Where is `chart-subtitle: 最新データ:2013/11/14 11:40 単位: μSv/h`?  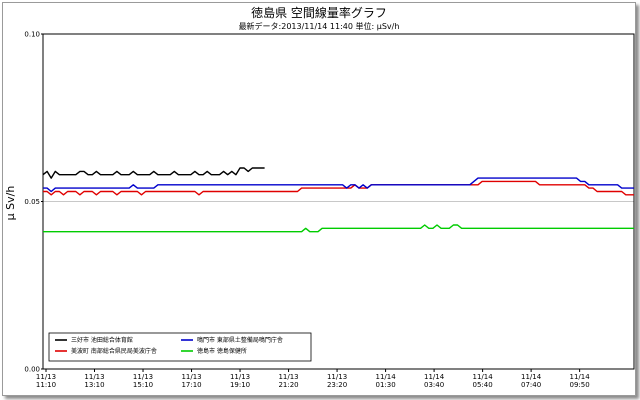 chart-subtitle: 最新データ:2013/11/14 11:40 単位: μSv/h is located at coordinates (319, 26).